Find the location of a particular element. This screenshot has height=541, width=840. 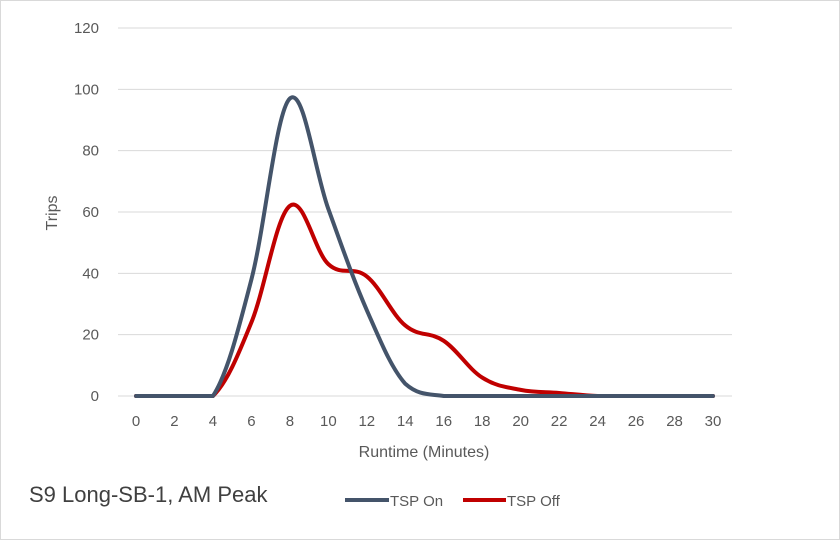

x-axis-ticks: 0 2 4 6 8 10 12 14 16 18 20 22 24 26 28 30 is located at coordinates (427, 421).